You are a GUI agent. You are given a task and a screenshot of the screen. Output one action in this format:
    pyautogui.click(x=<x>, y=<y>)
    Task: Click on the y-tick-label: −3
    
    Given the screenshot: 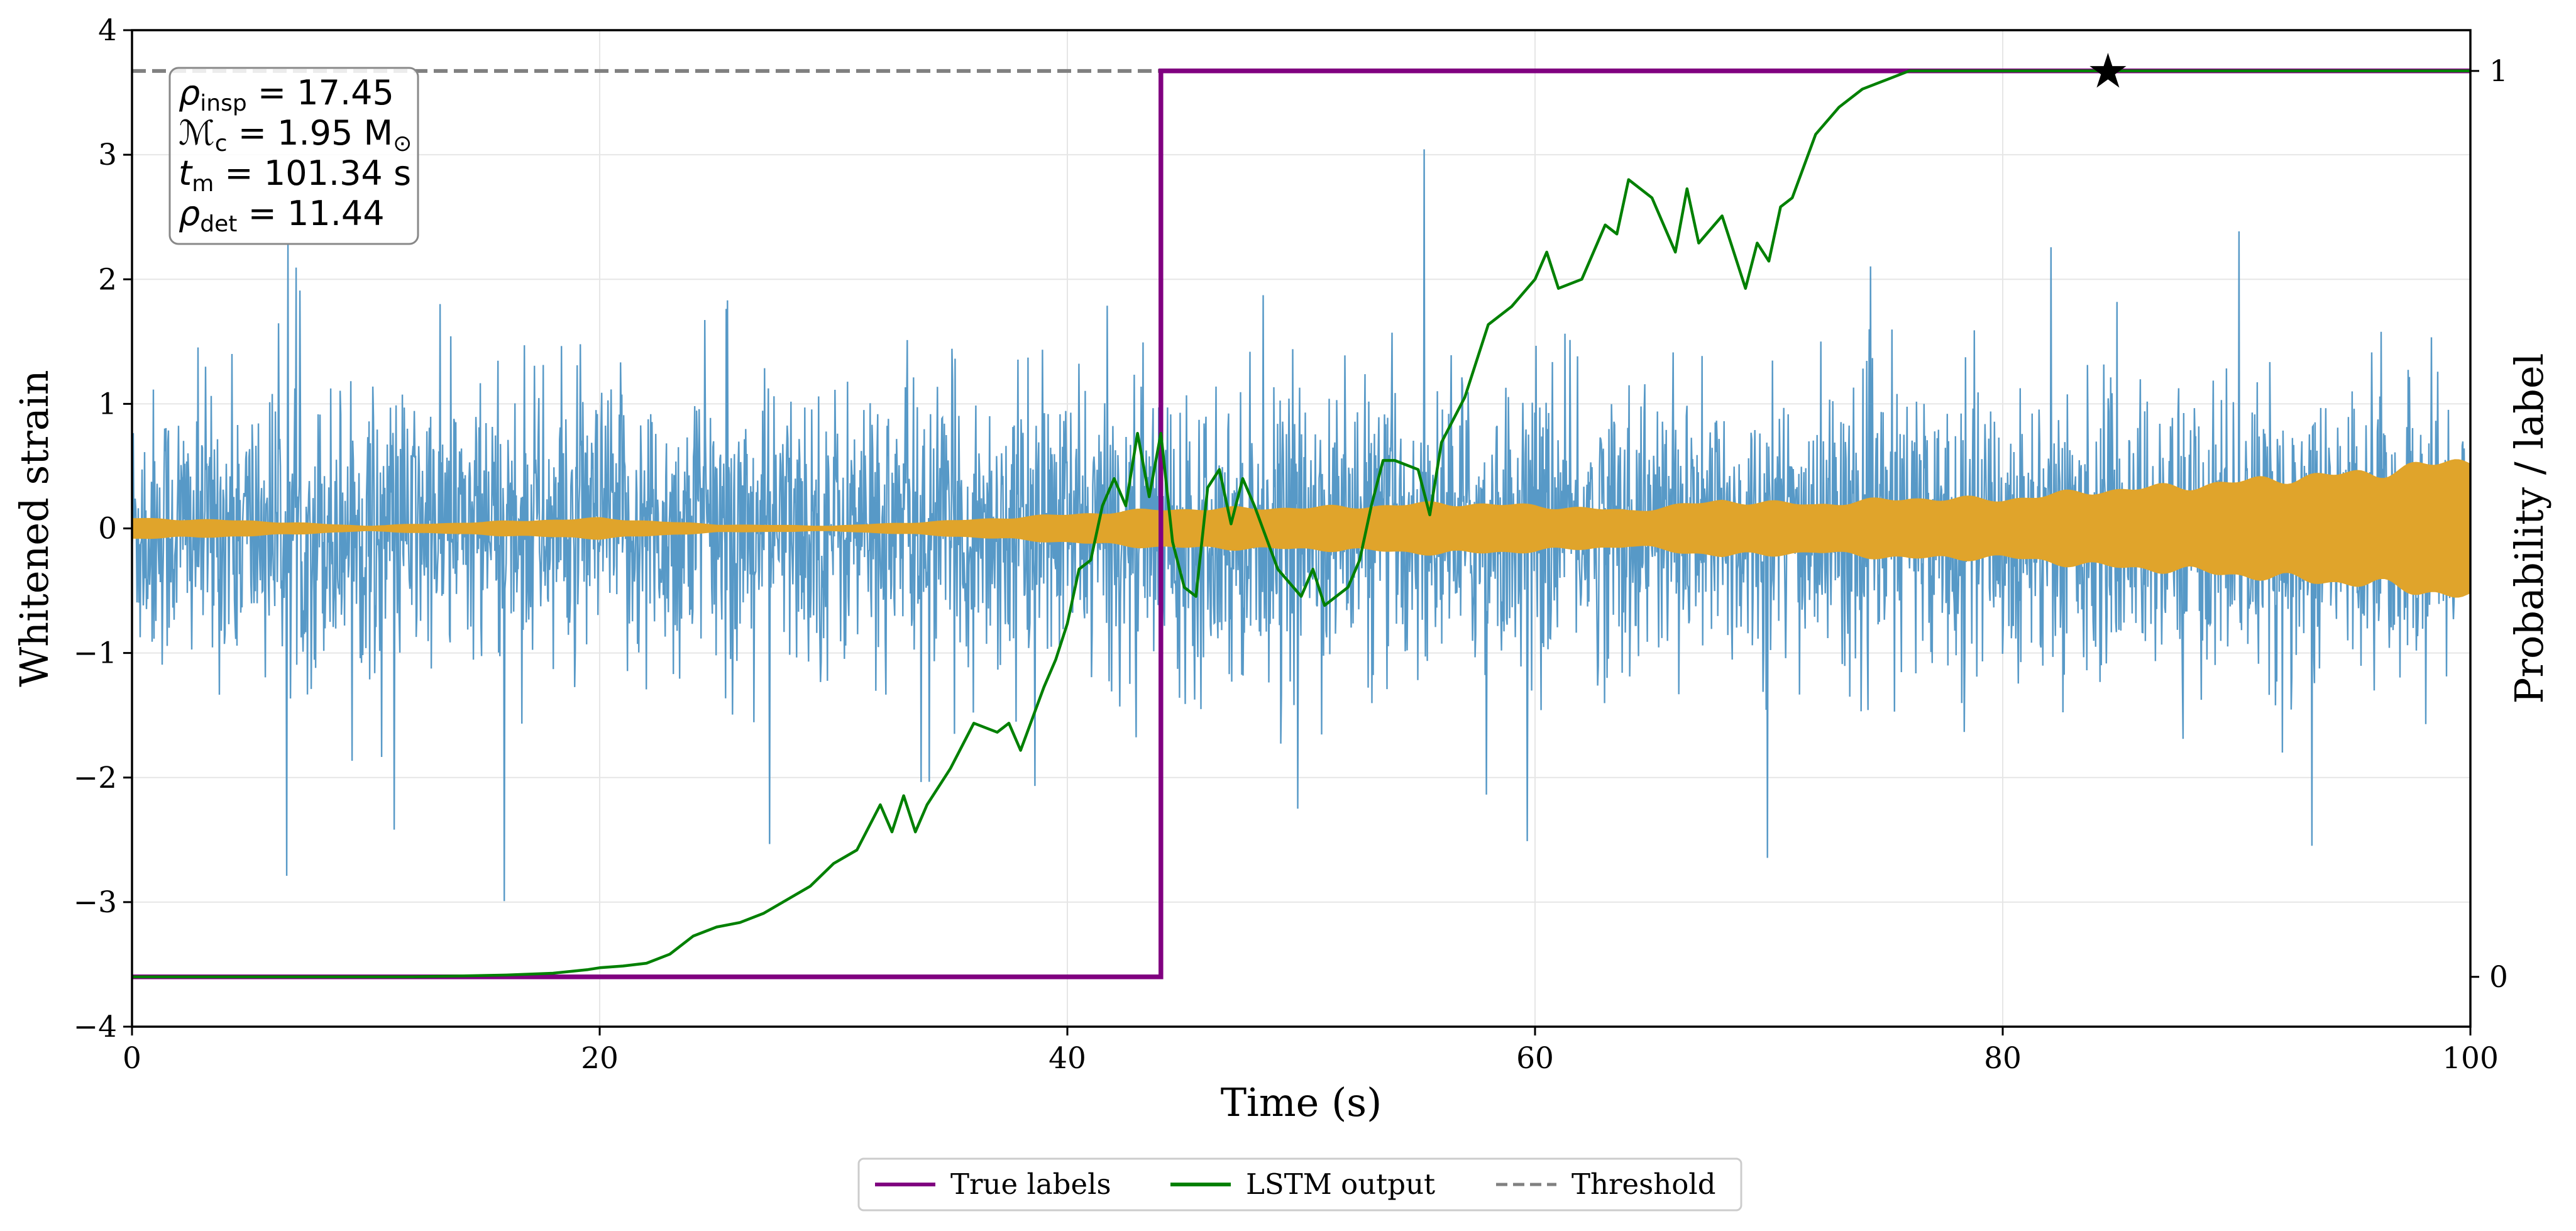 What is the action you would take?
    pyautogui.click(x=95, y=903)
    